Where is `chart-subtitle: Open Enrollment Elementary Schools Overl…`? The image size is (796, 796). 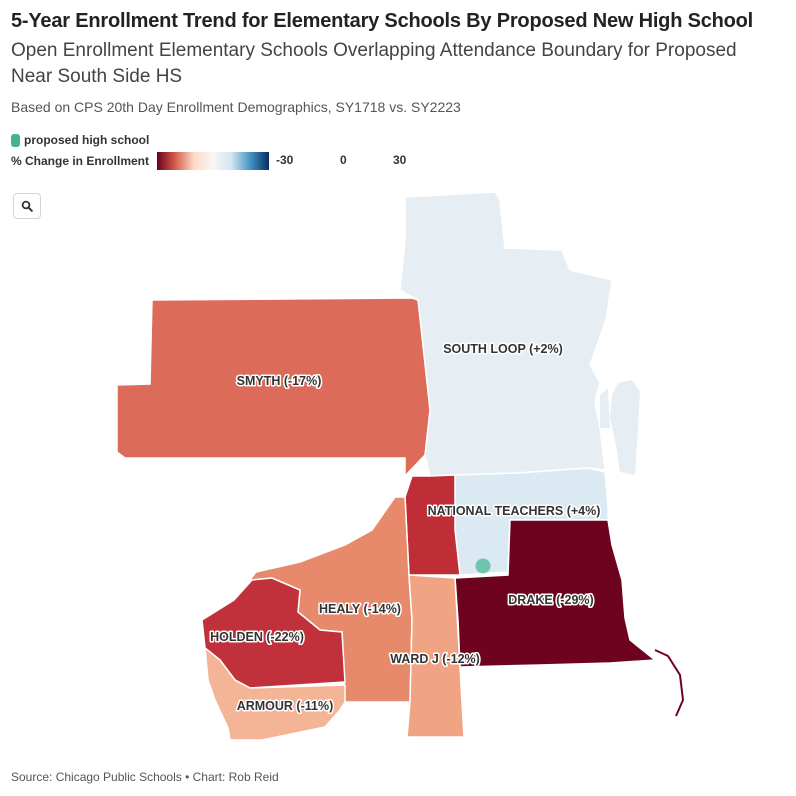 chart-subtitle: Open Enrollment Elementary Schools Overl… is located at coordinates (374, 63).